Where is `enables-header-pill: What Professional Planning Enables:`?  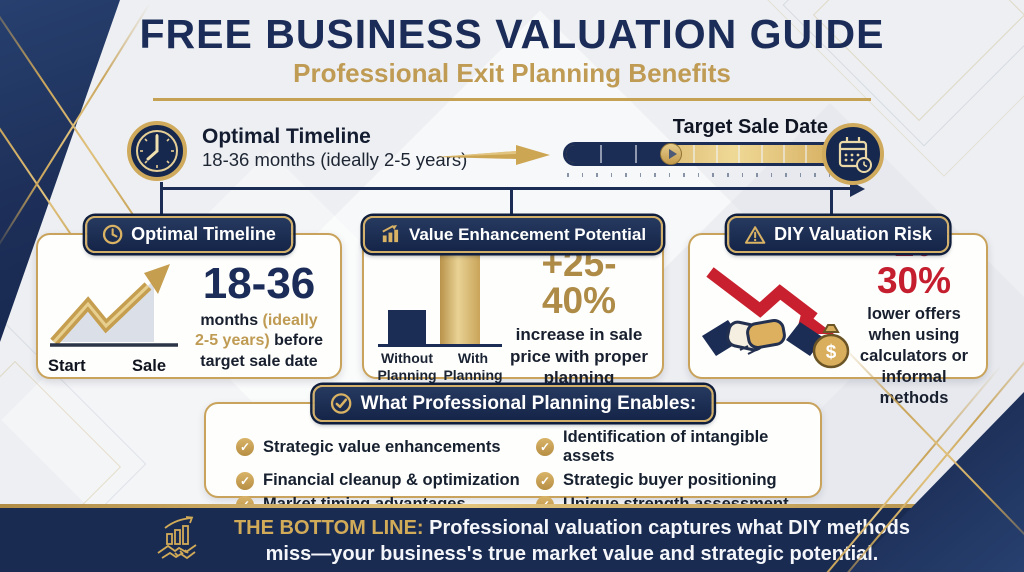 enables-header-pill: What Professional Planning Enables: is located at coordinates (513, 403).